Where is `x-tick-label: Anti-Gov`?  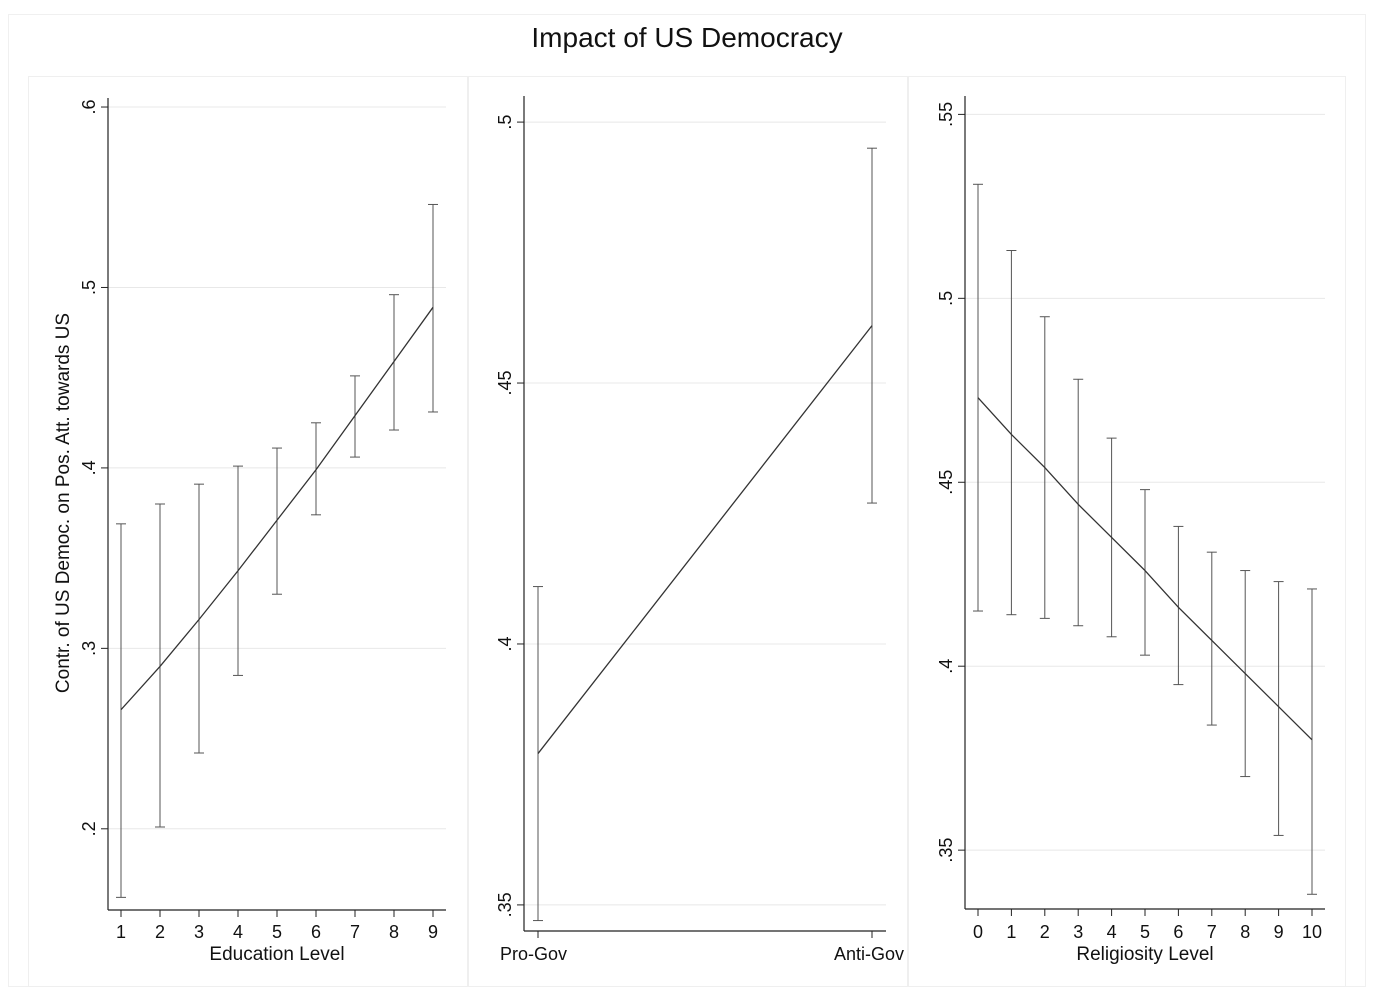 x-tick-label: Anti-Gov is located at coordinates (869, 954).